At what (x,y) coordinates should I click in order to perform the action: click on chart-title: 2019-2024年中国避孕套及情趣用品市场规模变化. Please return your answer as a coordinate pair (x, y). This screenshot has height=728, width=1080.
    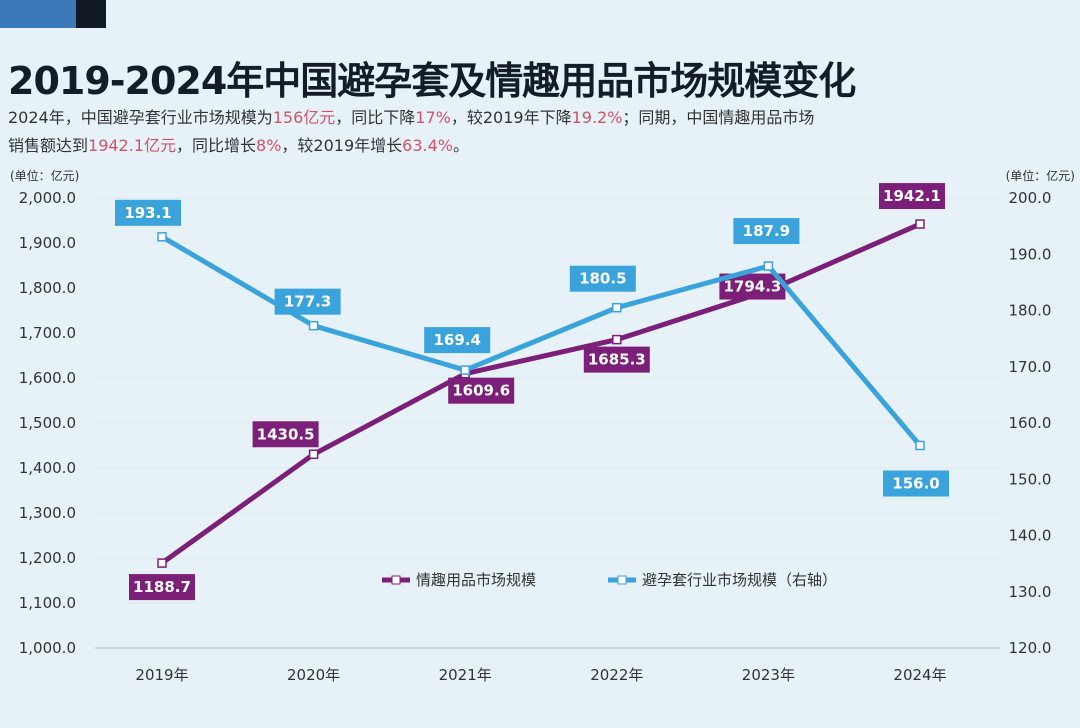
    Looking at the image, I should click on (432, 81).